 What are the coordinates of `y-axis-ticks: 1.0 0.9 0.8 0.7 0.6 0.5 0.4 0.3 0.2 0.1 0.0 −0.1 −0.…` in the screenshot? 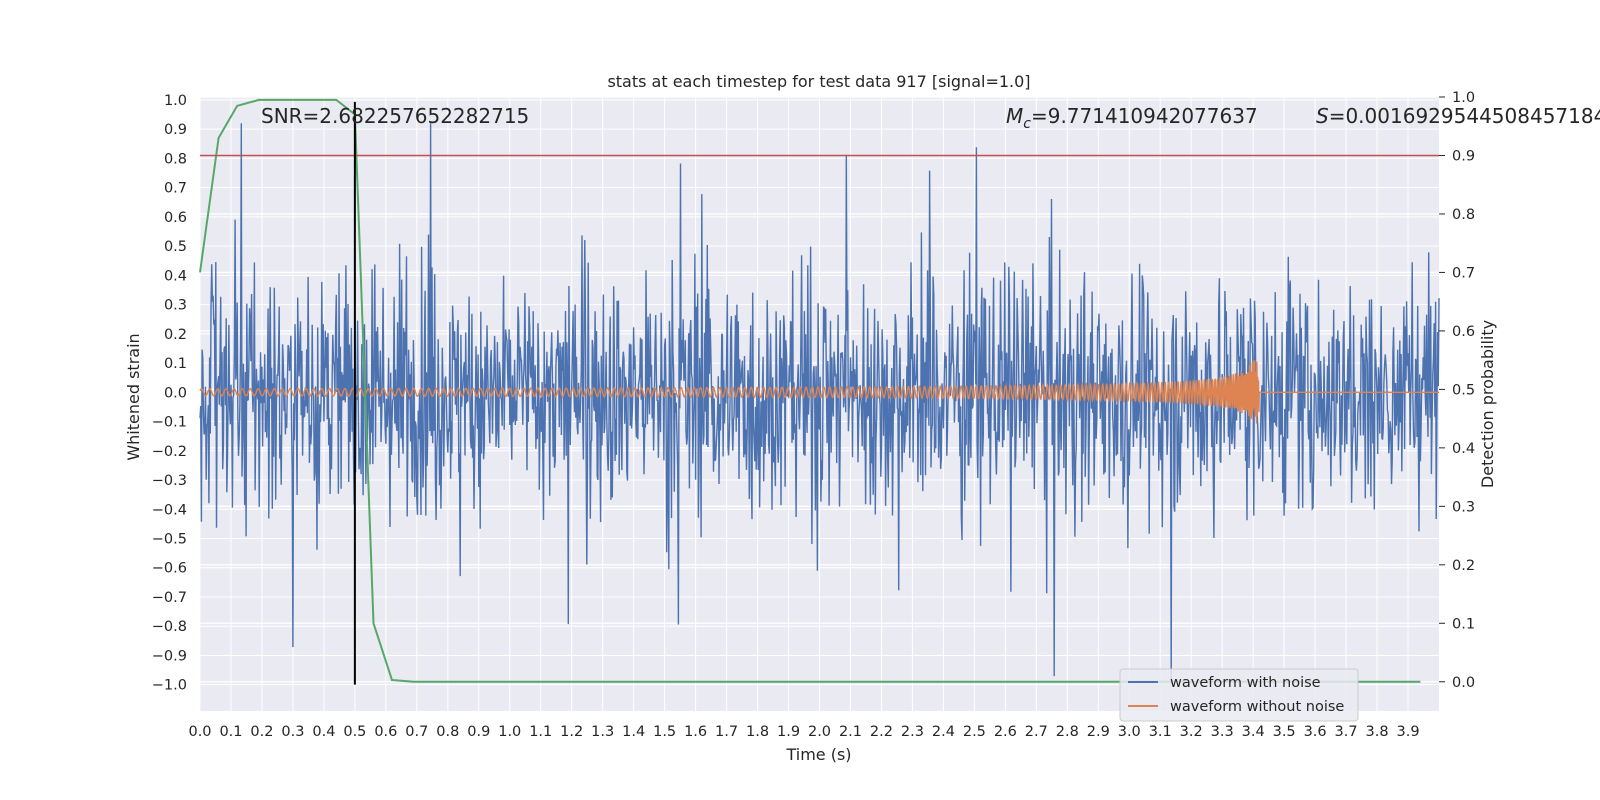 It's located at (169, 393).